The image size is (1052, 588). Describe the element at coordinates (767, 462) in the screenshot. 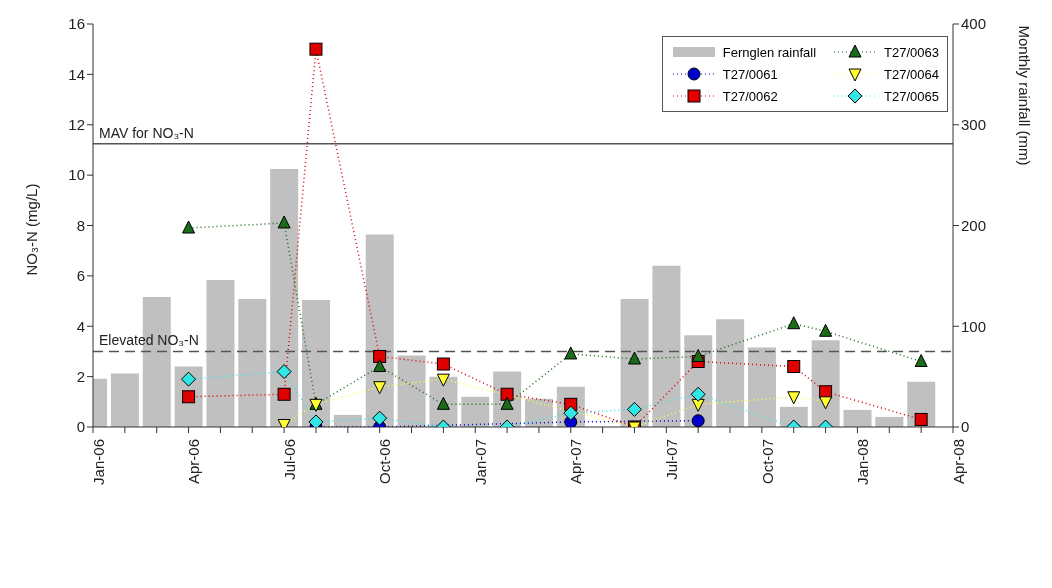

I see `x-tick-label: Oct-07` at that location.